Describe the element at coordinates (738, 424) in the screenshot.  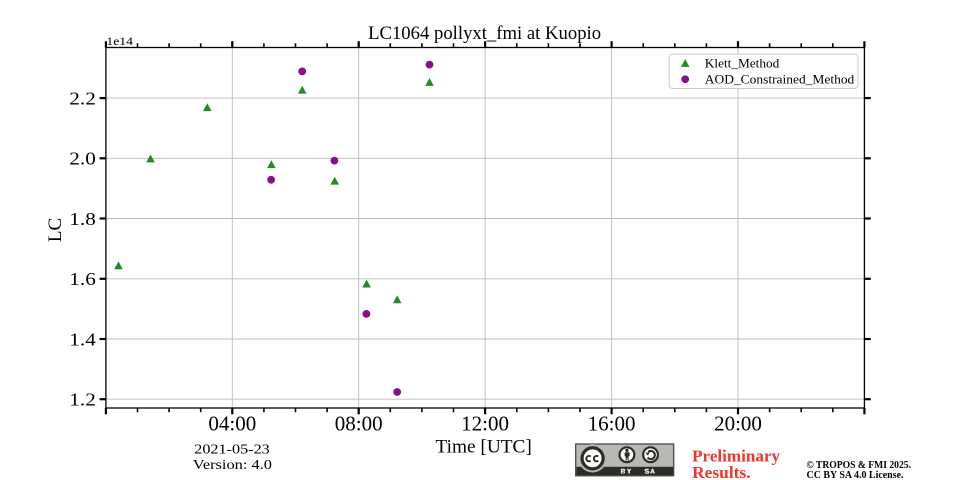
I see `svg-text: 20:00` at that location.